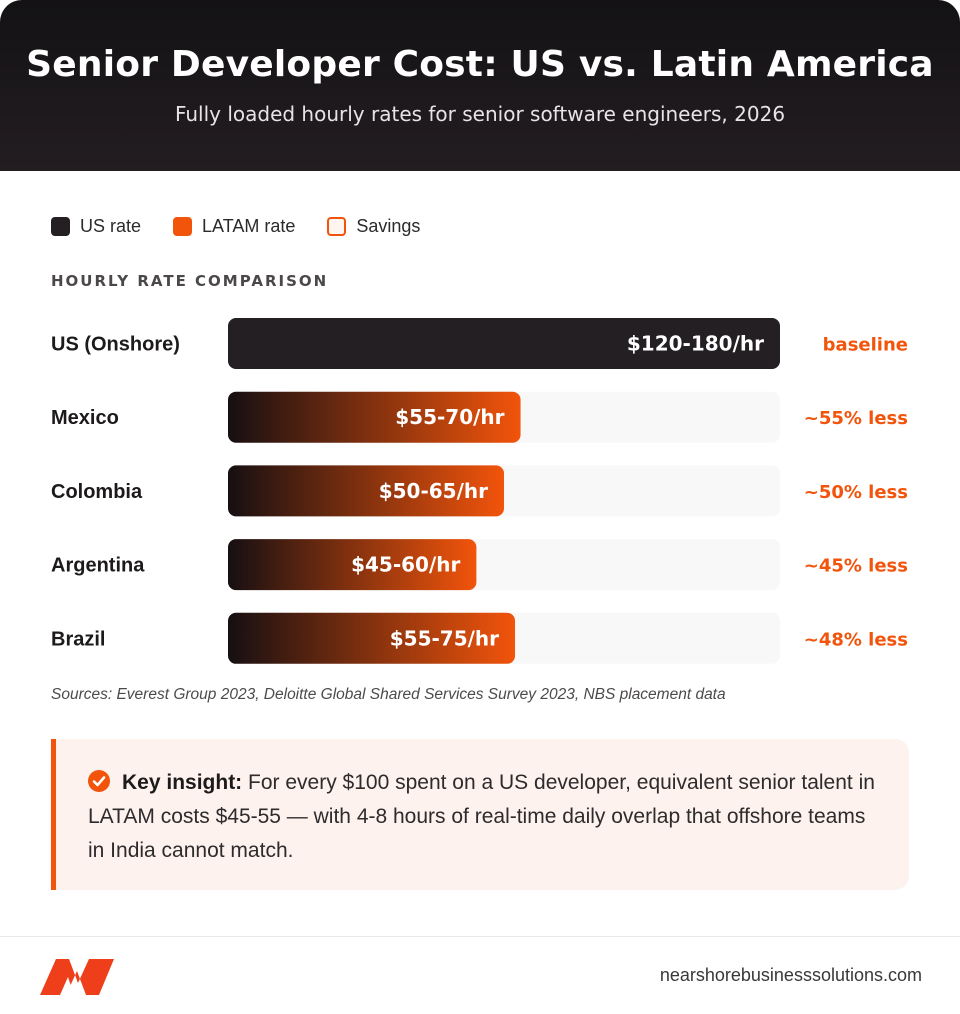  Describe the element at coordinates (856, 566) in the screenshot. I see `savings-label: ~45% less` at that location.